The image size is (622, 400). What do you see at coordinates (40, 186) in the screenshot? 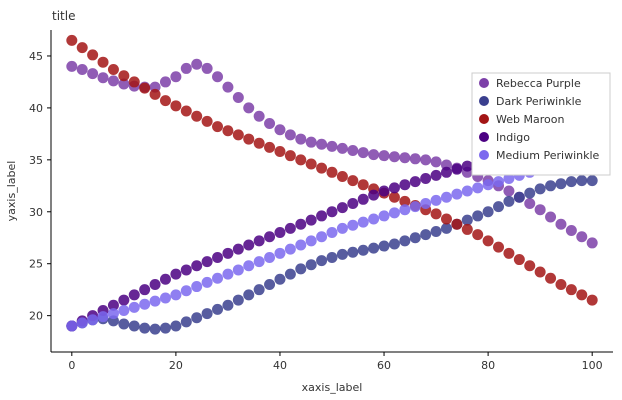
I see `y-axis-ticks: 20 25 30 35 40 45` at bounding box center [40, 186].